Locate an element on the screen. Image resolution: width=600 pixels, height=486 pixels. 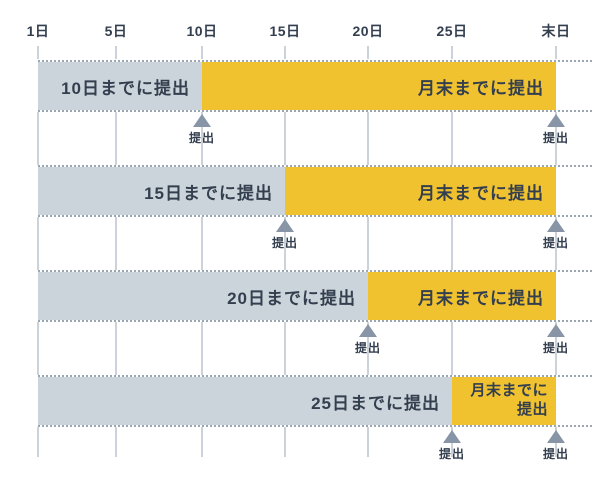
row-4-eom-triangle-up-icon is located at coordinates (556, 436).